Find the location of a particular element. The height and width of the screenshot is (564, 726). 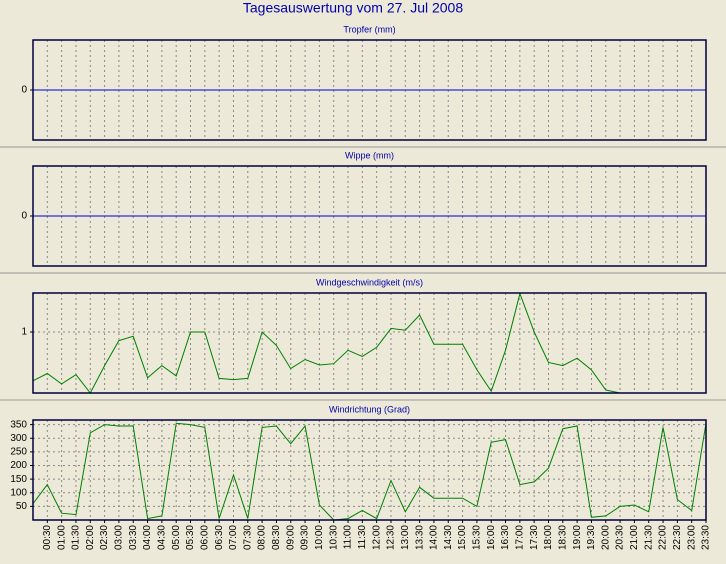

x-tick-label: 05:30 is located at coordinates (190, 537).